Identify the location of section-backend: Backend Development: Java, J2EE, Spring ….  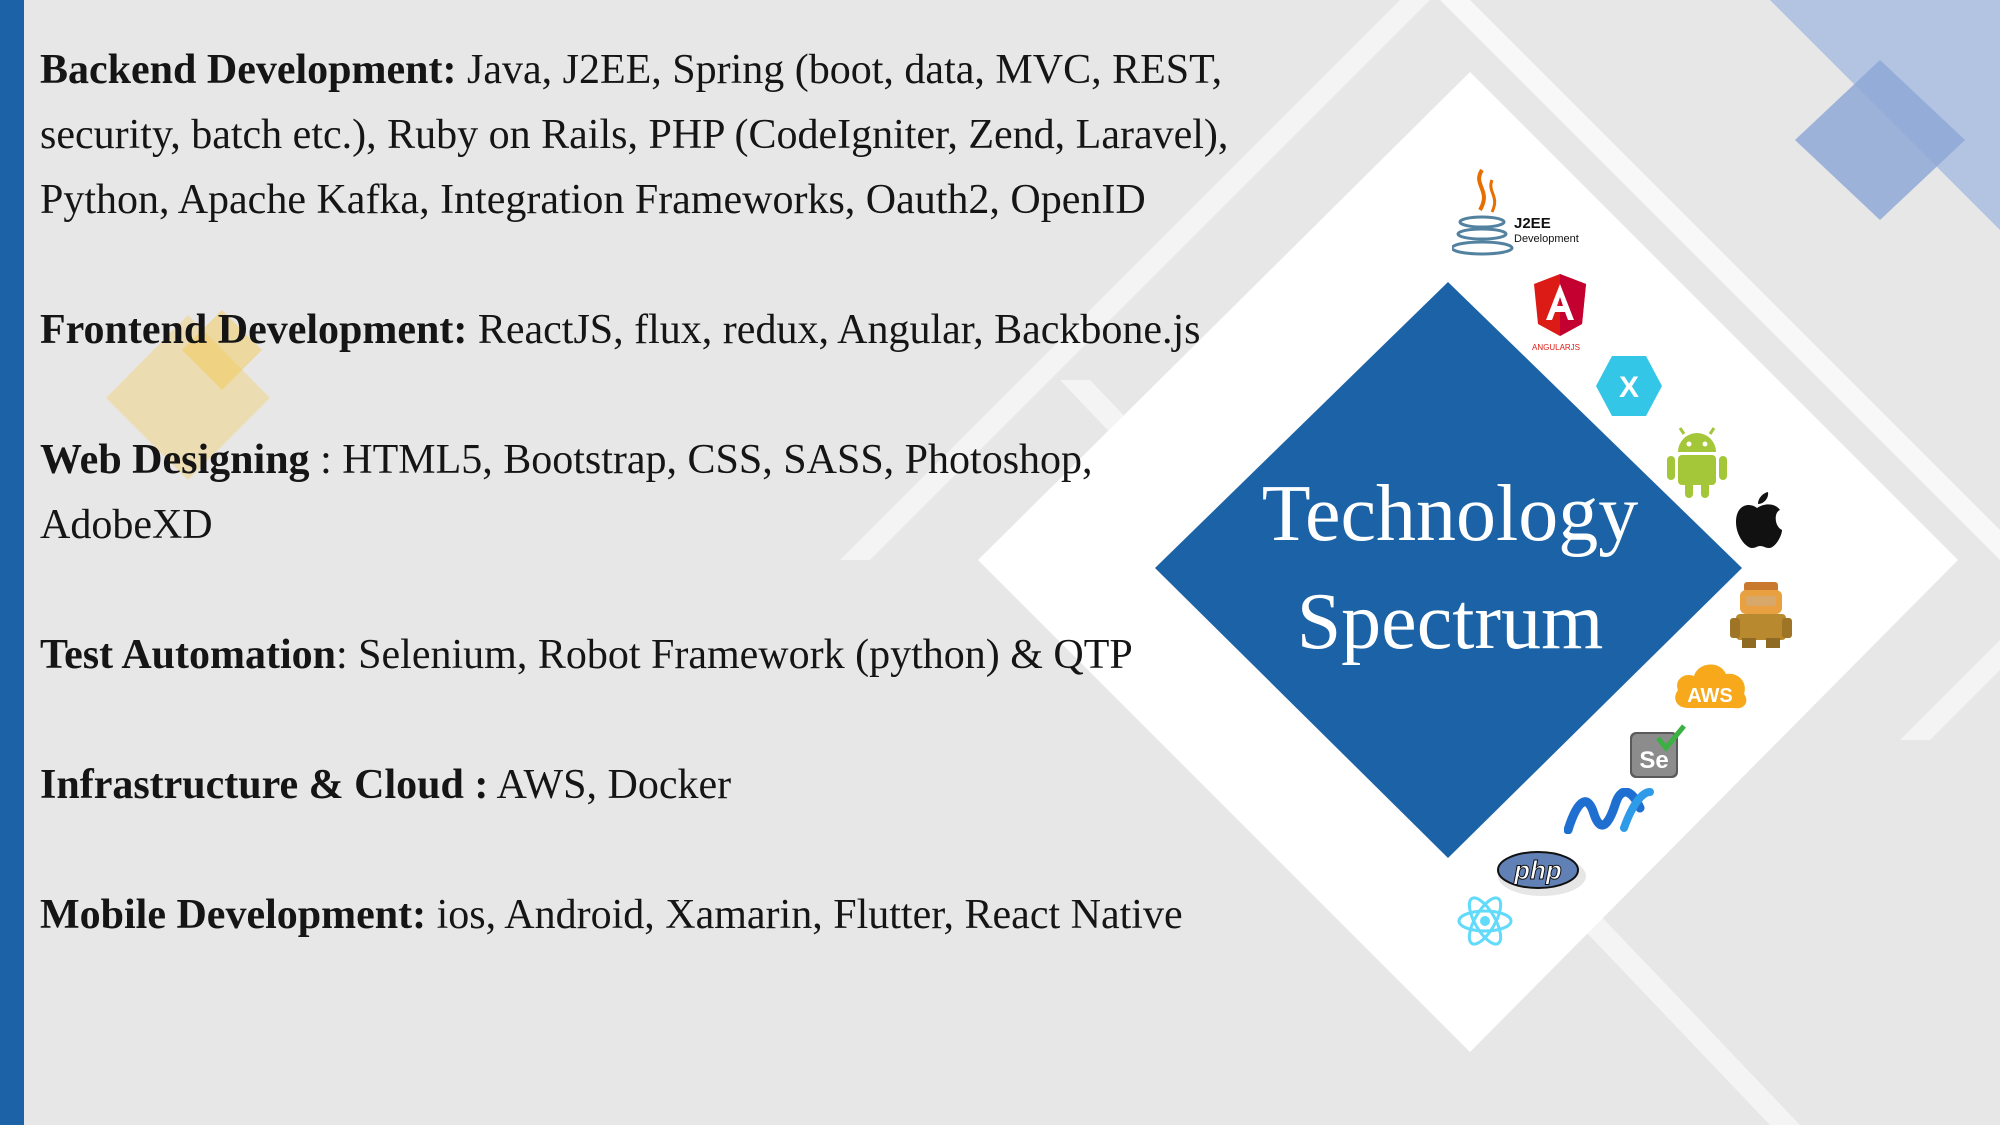
(650, 135).